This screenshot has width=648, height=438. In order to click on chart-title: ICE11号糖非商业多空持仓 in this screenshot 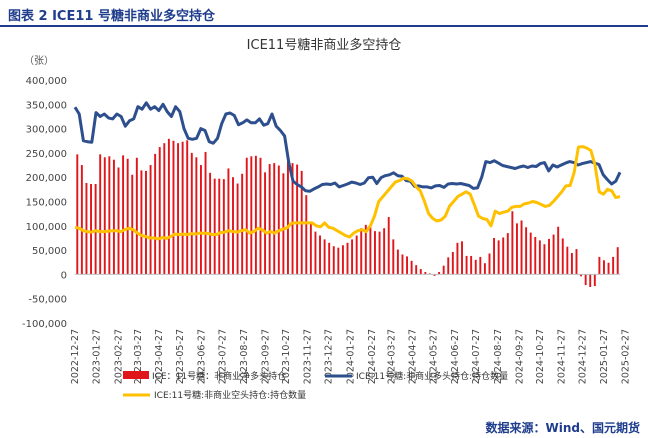, I will do `click(324, 45)`.